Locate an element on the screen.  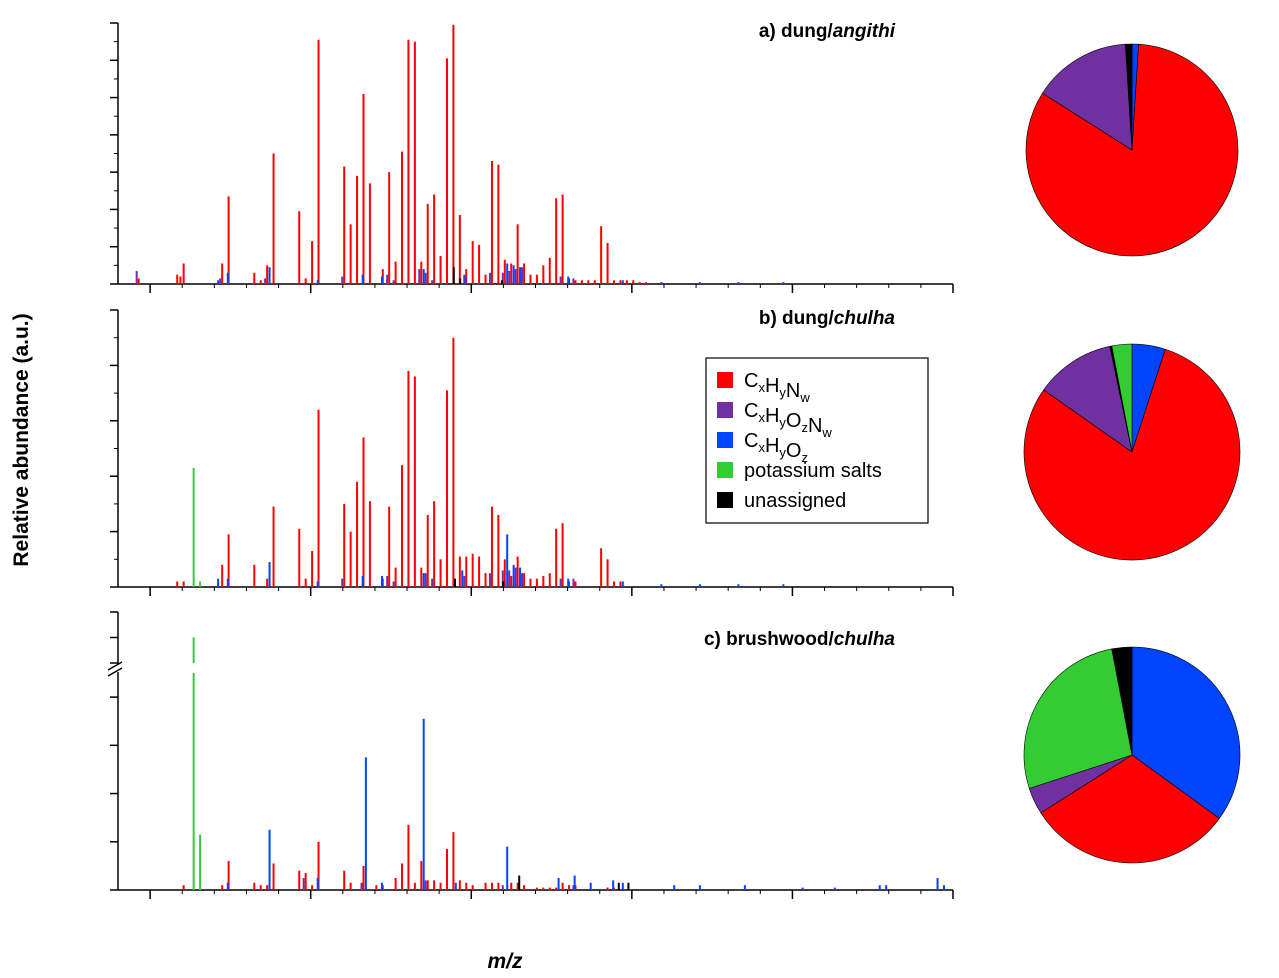
composition-pies is located at coordinates (1132, 453).